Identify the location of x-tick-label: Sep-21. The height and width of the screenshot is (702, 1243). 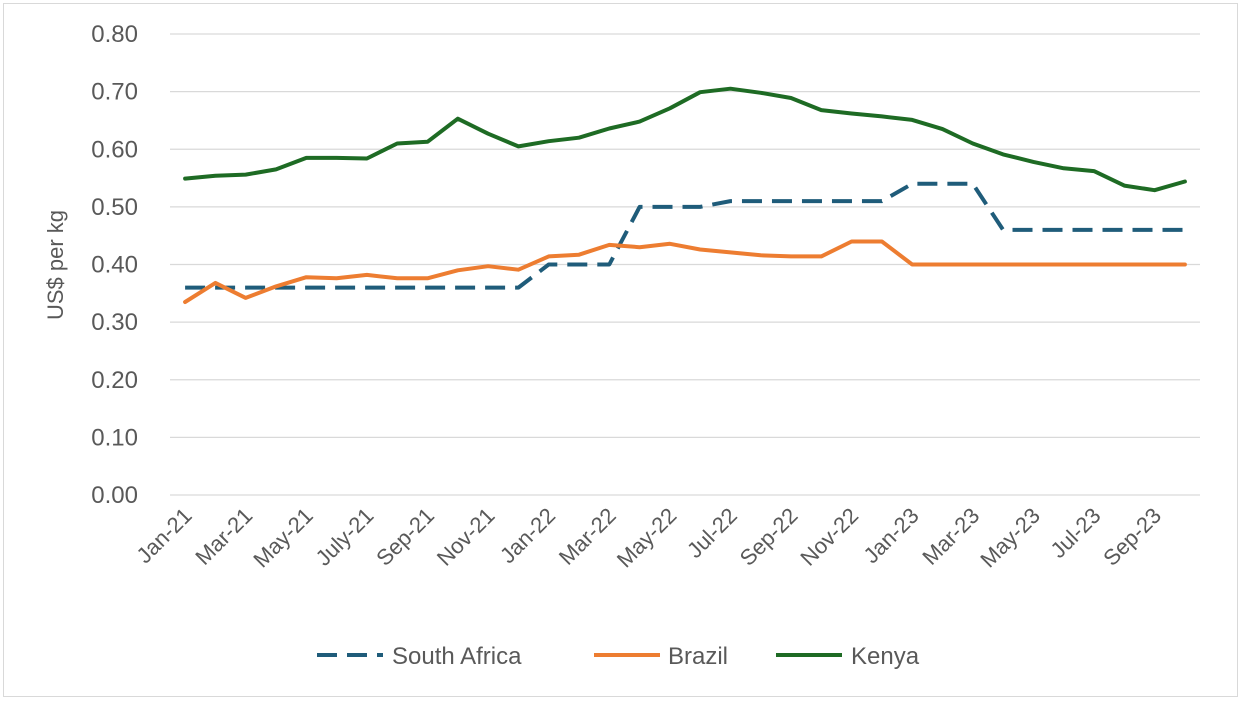
(405, 537).